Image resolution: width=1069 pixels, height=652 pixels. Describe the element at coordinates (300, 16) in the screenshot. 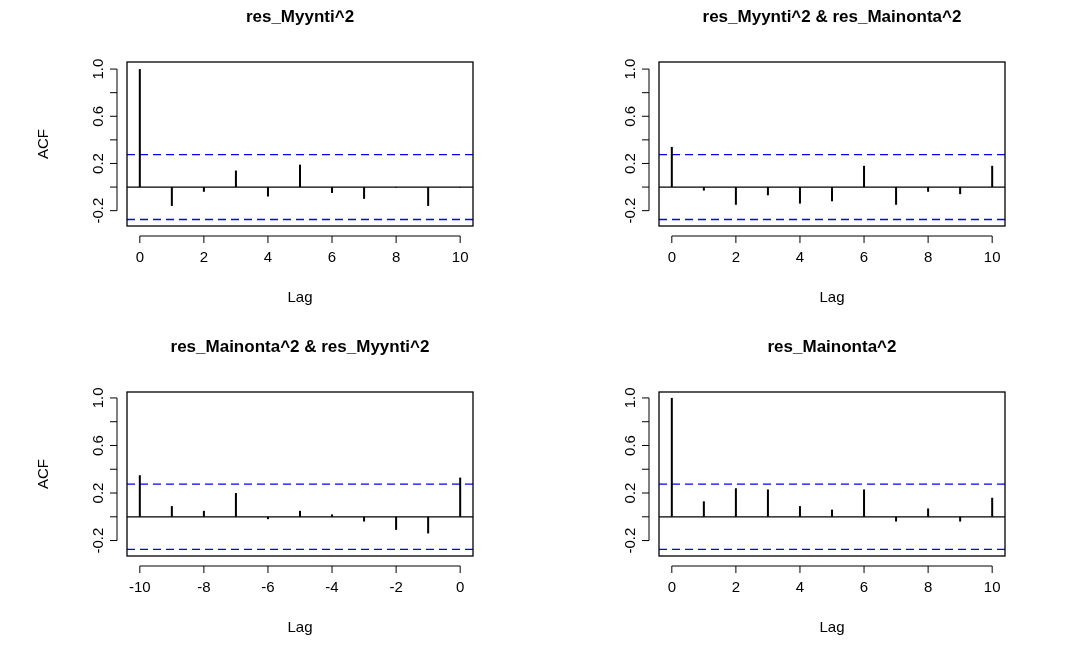

I see `chart-title: res_Myynti^2` at that location.